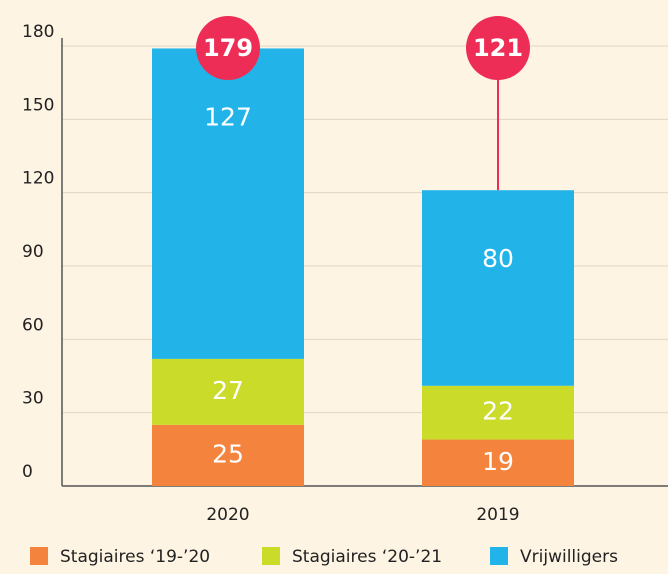  I want to click on y-tick-label: 150, so click(38, 105).